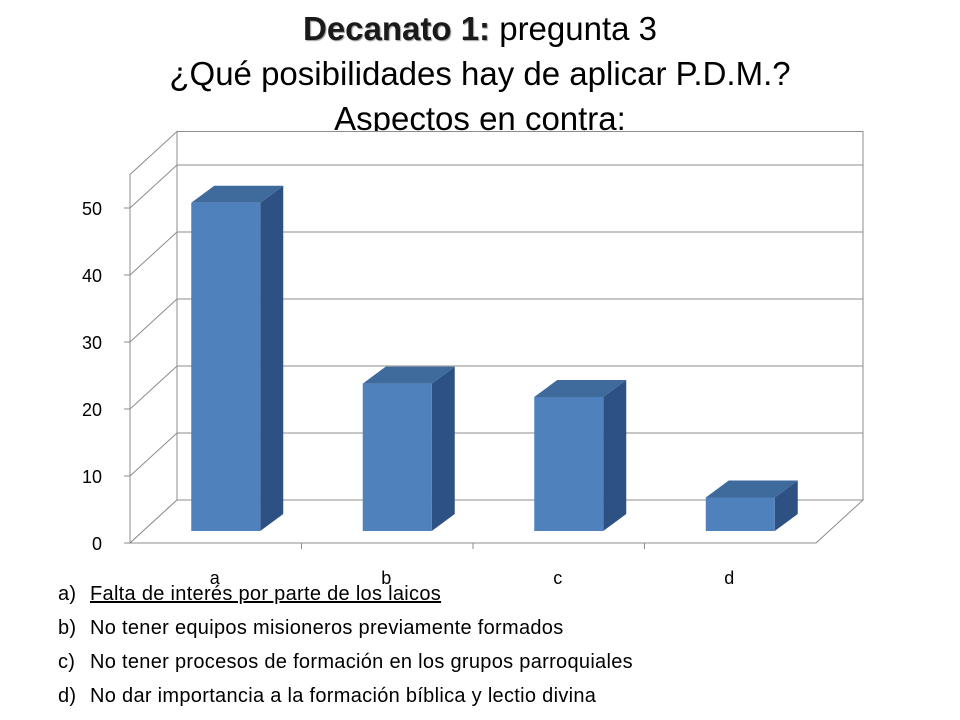 The height and width of the screenshot is (720, 960). I want to click on title-rest: pregunta 3, so click(574, 28).